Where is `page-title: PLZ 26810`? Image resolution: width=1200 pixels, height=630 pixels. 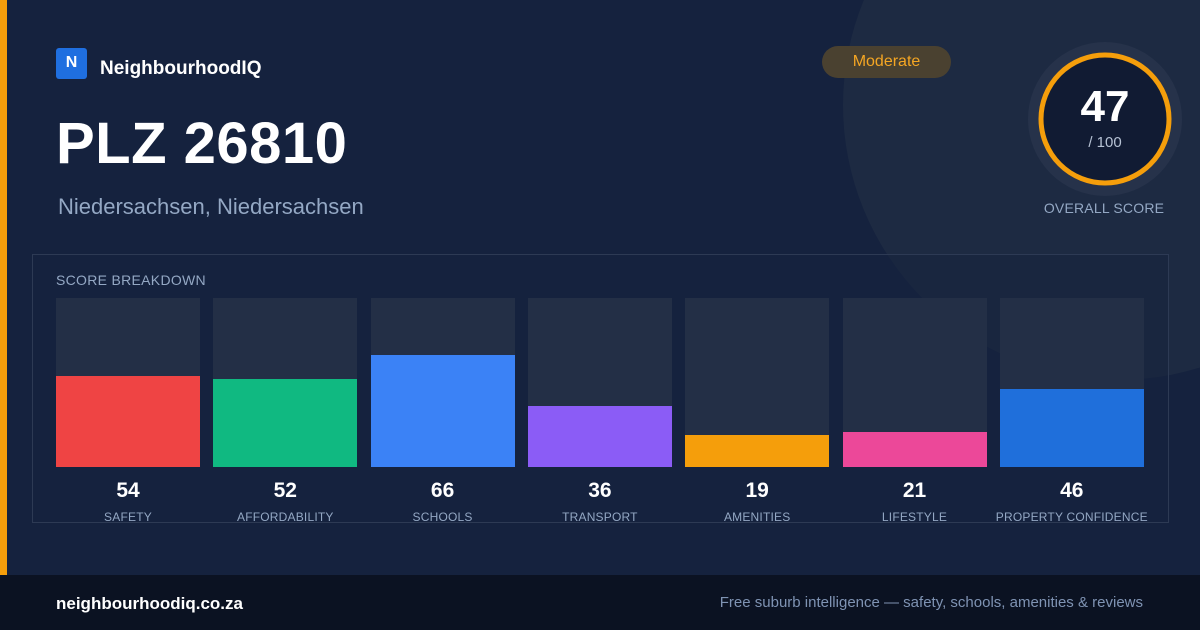 page-title: PLZ 26810 is located at coordinates (202, 143).